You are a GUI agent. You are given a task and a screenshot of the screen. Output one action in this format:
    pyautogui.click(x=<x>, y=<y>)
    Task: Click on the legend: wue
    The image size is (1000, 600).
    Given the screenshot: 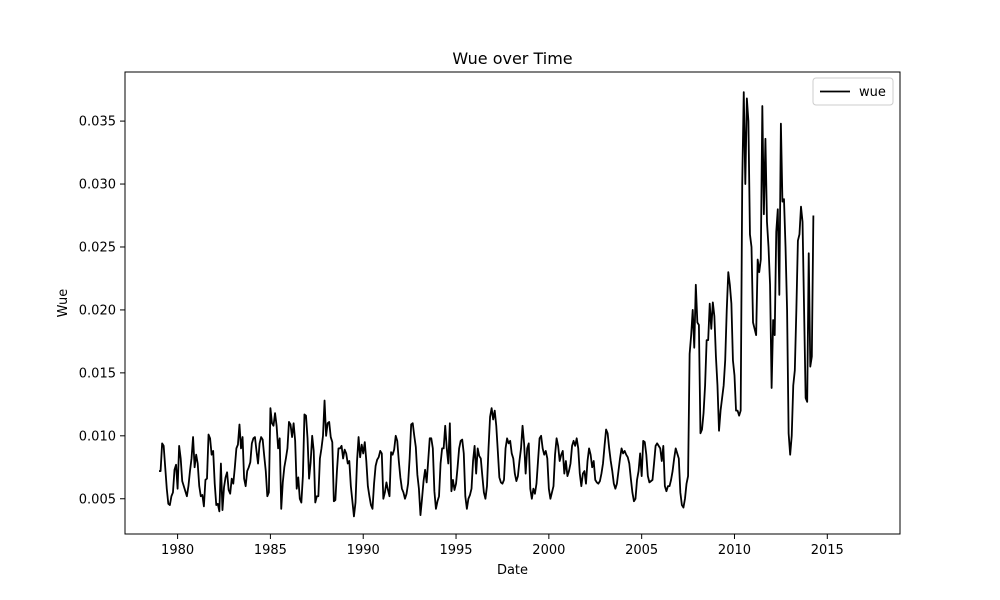 What is the action you would take?
    pyautogui.click(x=853, y=91)
    